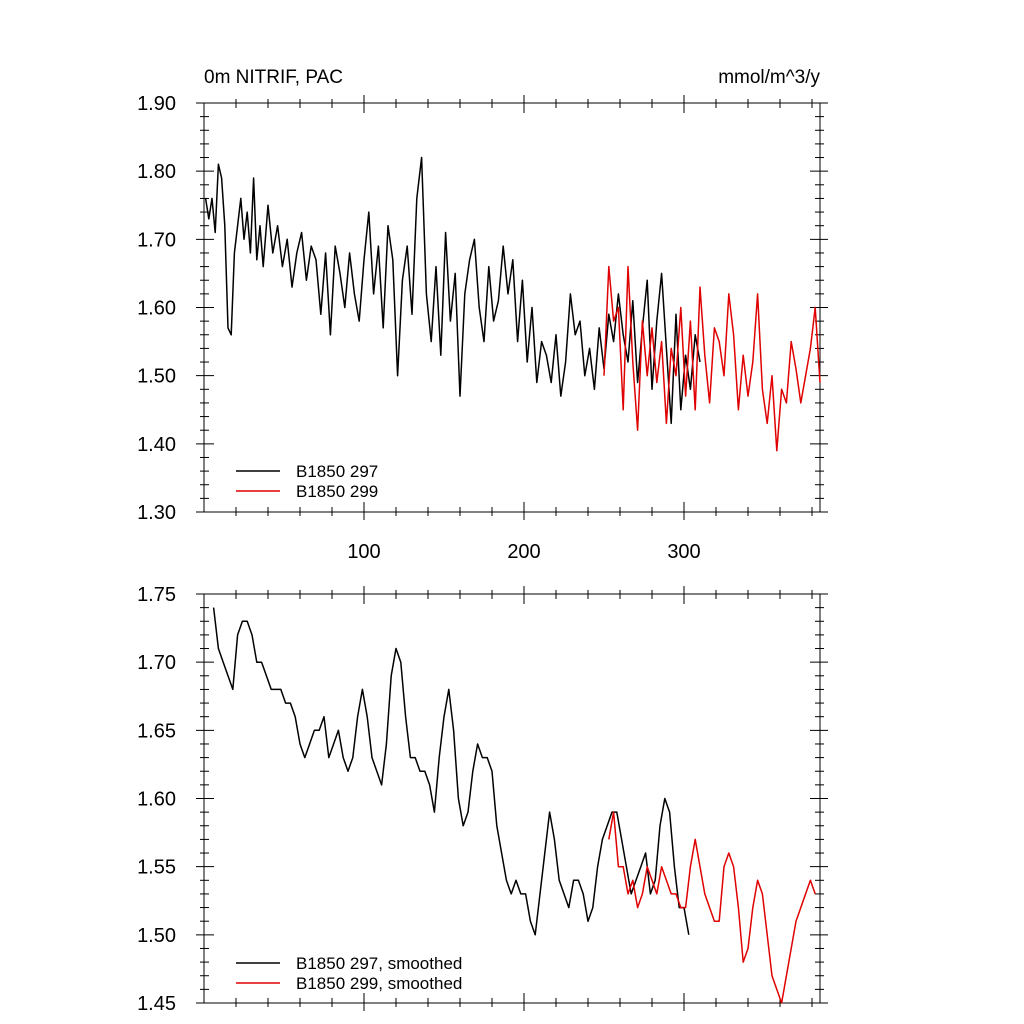  What do you see at coordinates (683, 552) in the screenshot?
I see `x-tick-label: 300` at bounding box center [683, 552].